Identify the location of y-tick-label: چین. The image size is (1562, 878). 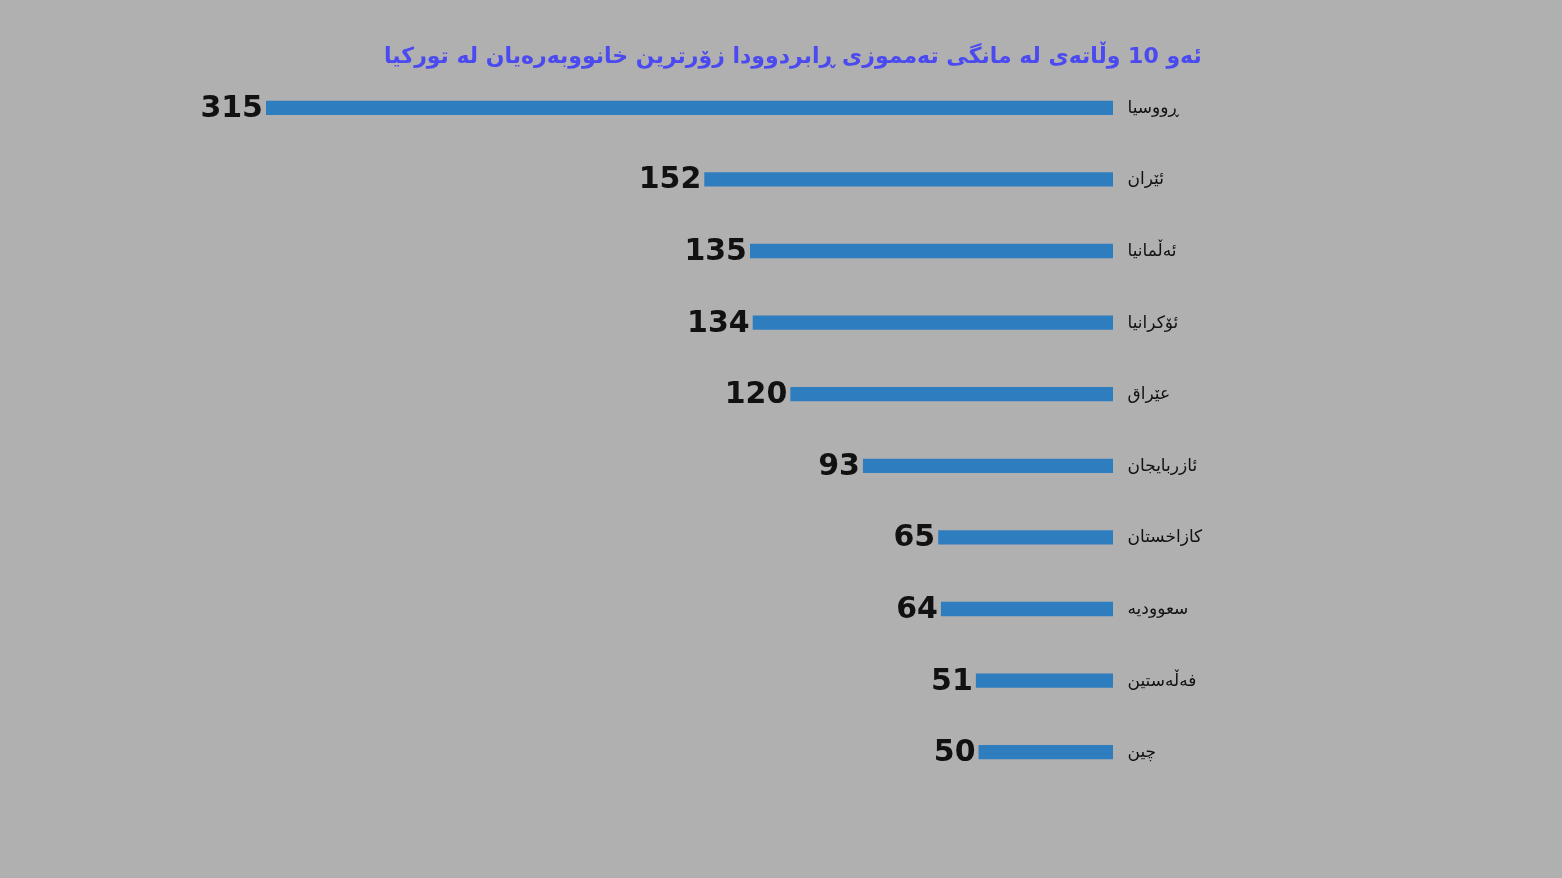
(1142, 752).